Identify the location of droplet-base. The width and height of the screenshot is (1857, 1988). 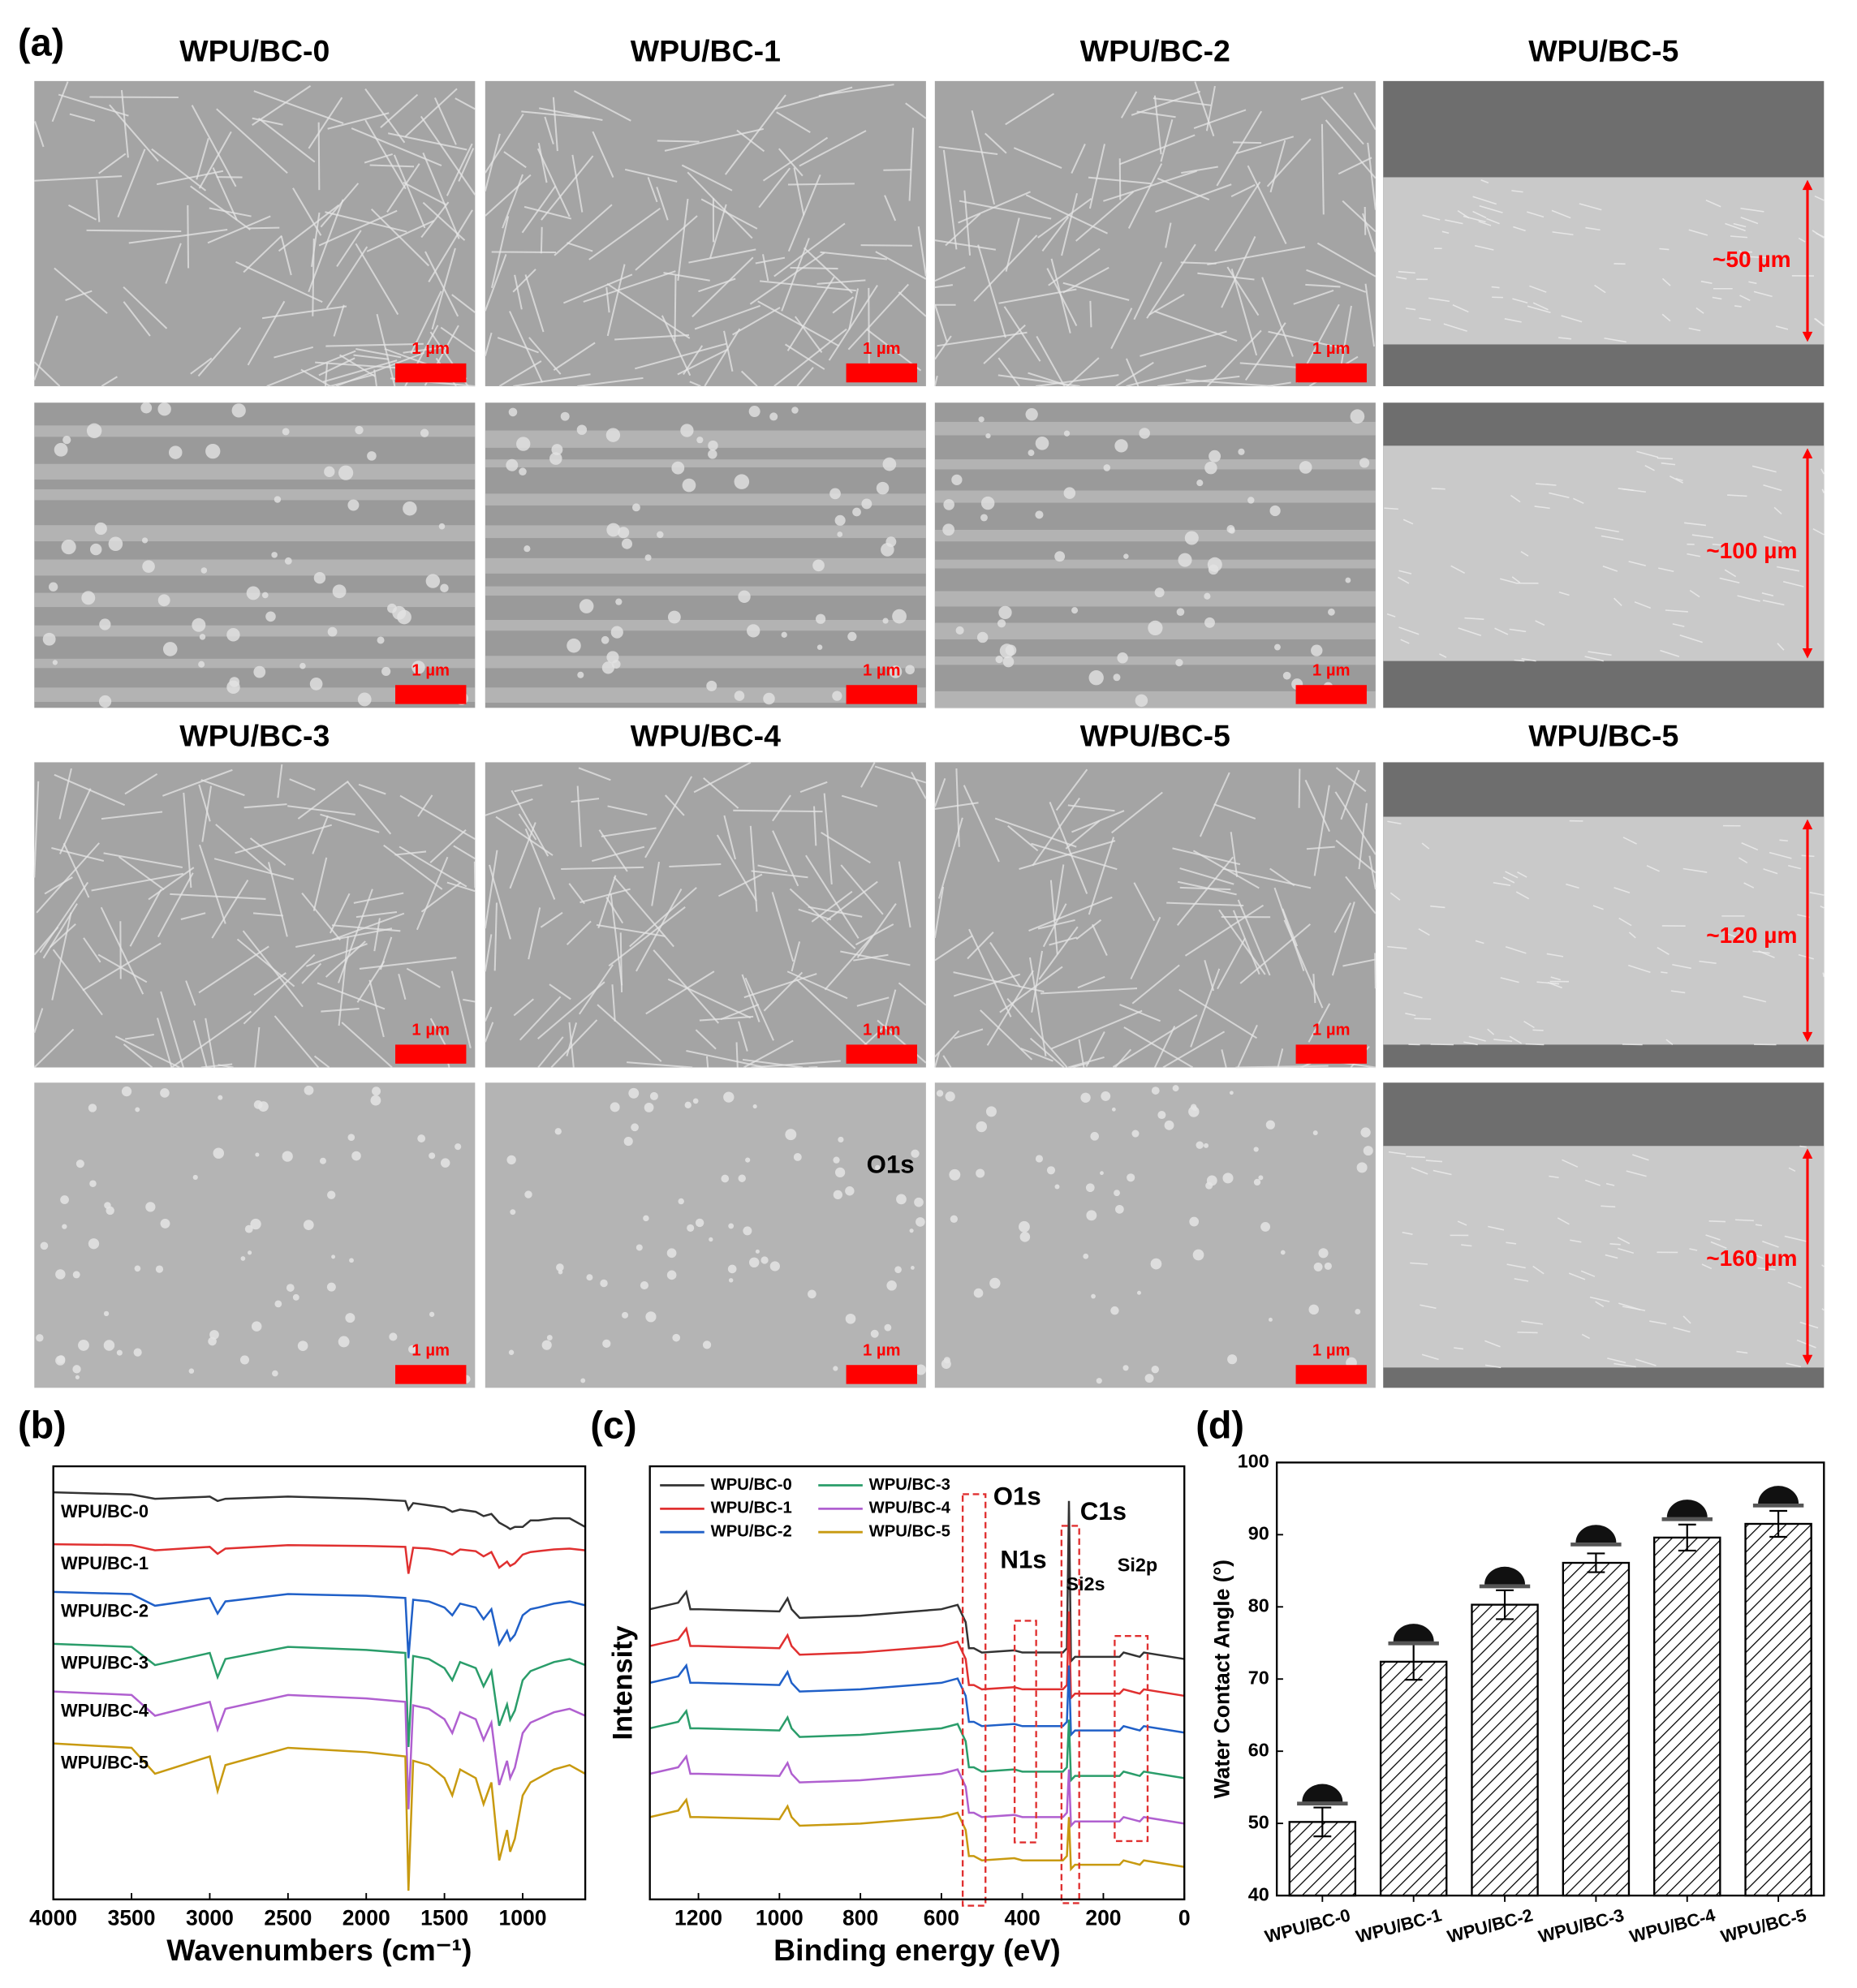
(1596, 1545).